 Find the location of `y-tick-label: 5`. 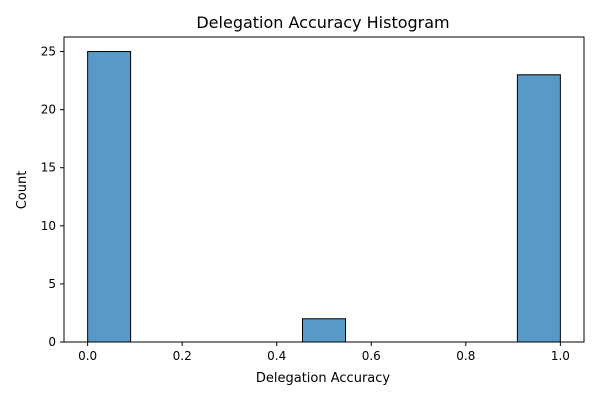

y-tick-label: 5 is located at coordinates (52, 284).